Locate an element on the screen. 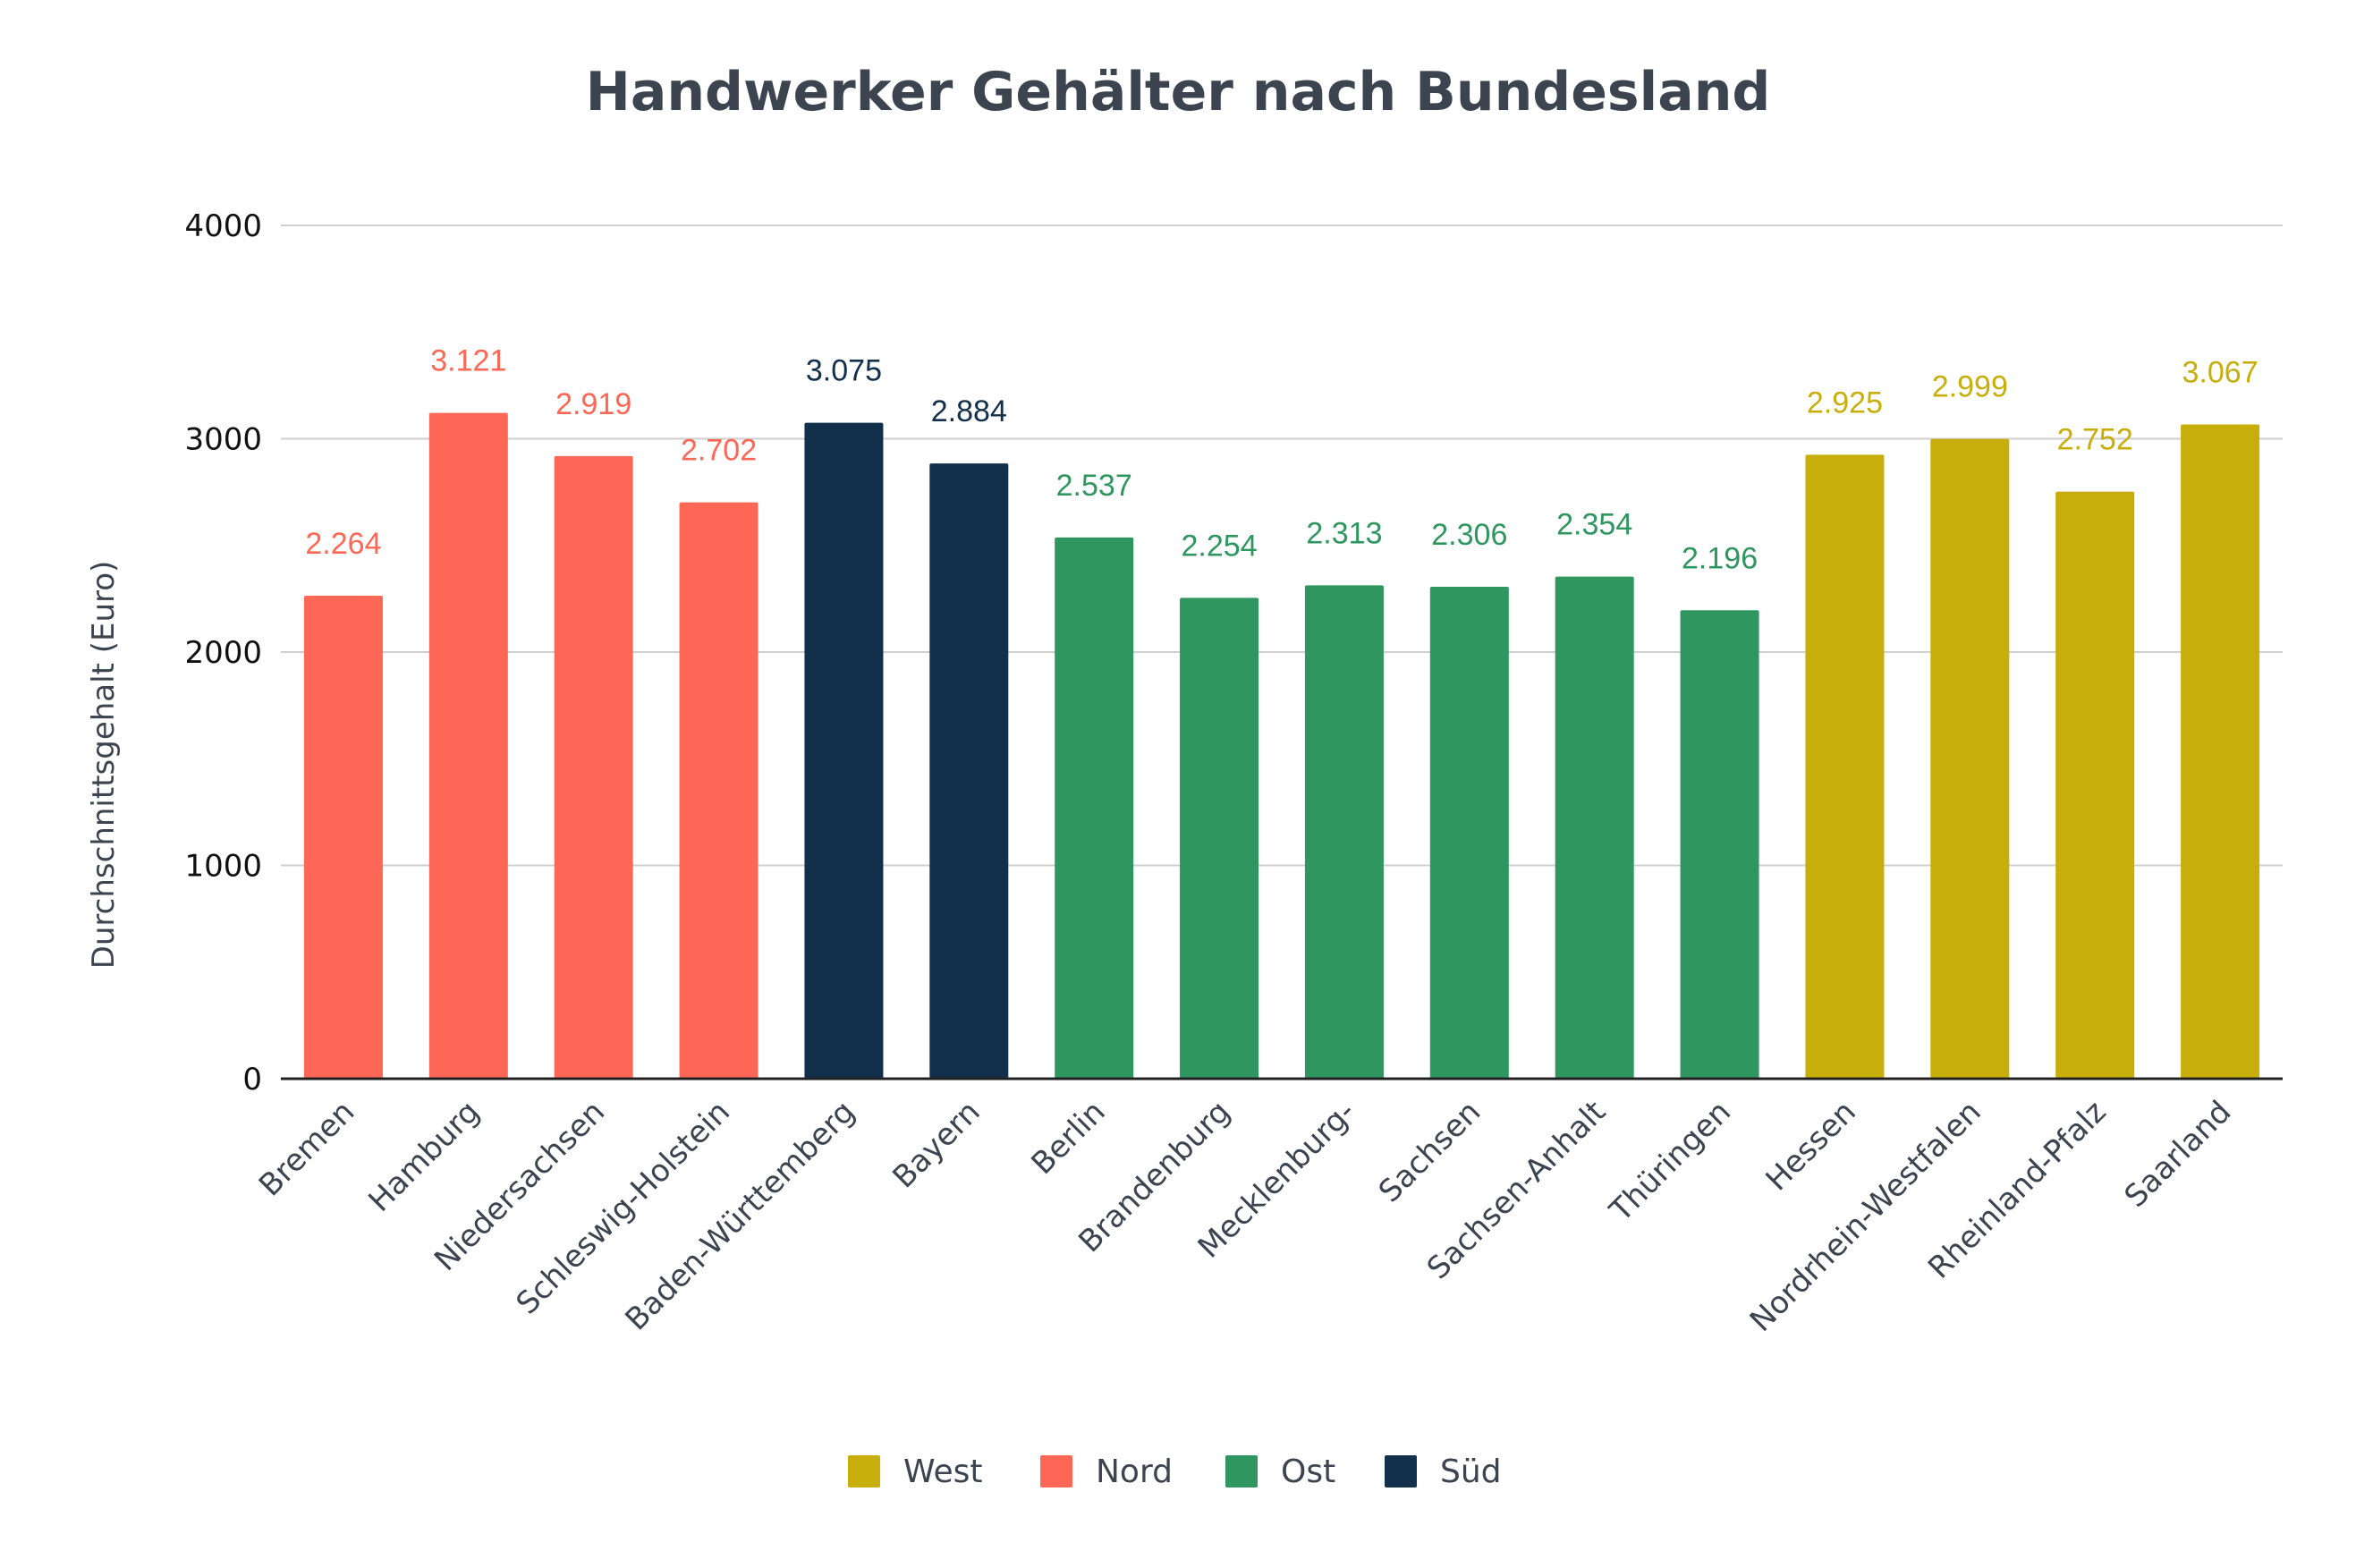 The image size is (2356, 1568). data-label: 2.752 is located at coordinates (2095, 440).